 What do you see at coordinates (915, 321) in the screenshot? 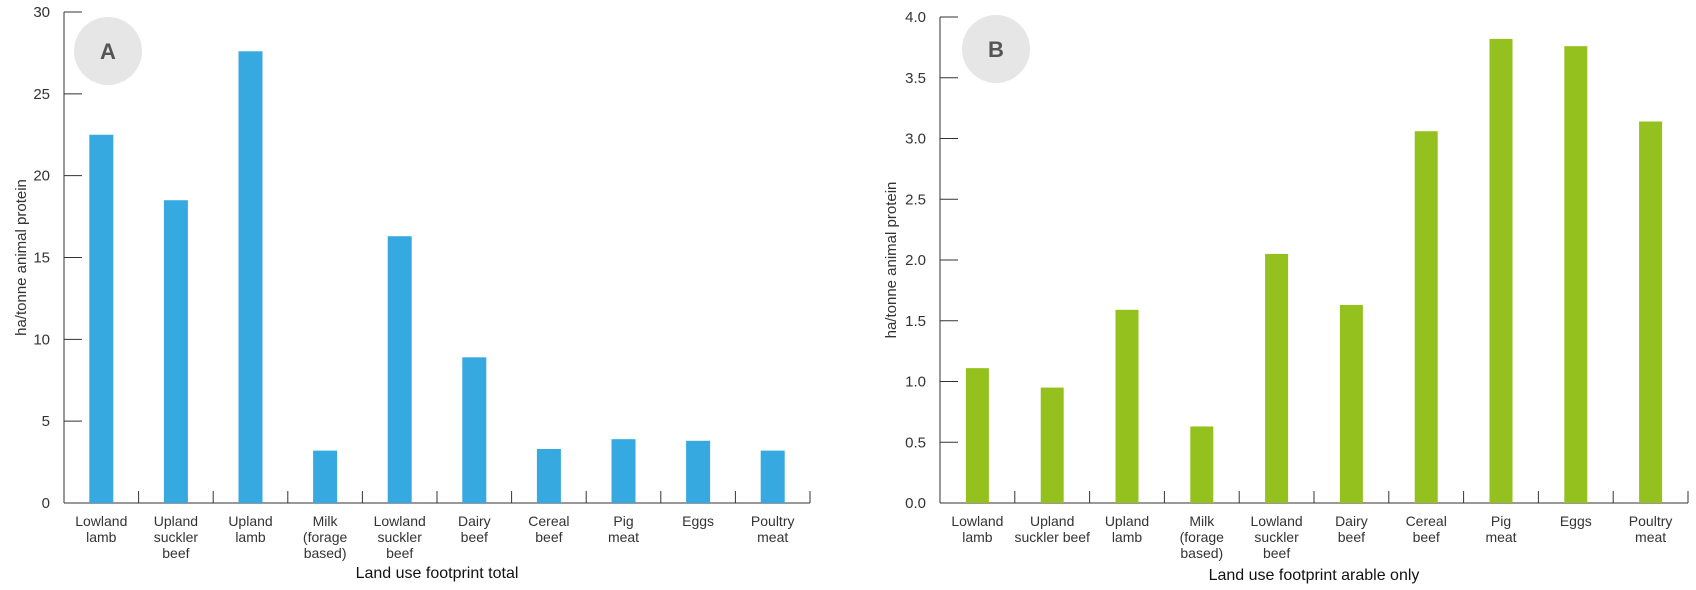
I see `y-tick-label: 1.5` at bounding box center [915, 321].